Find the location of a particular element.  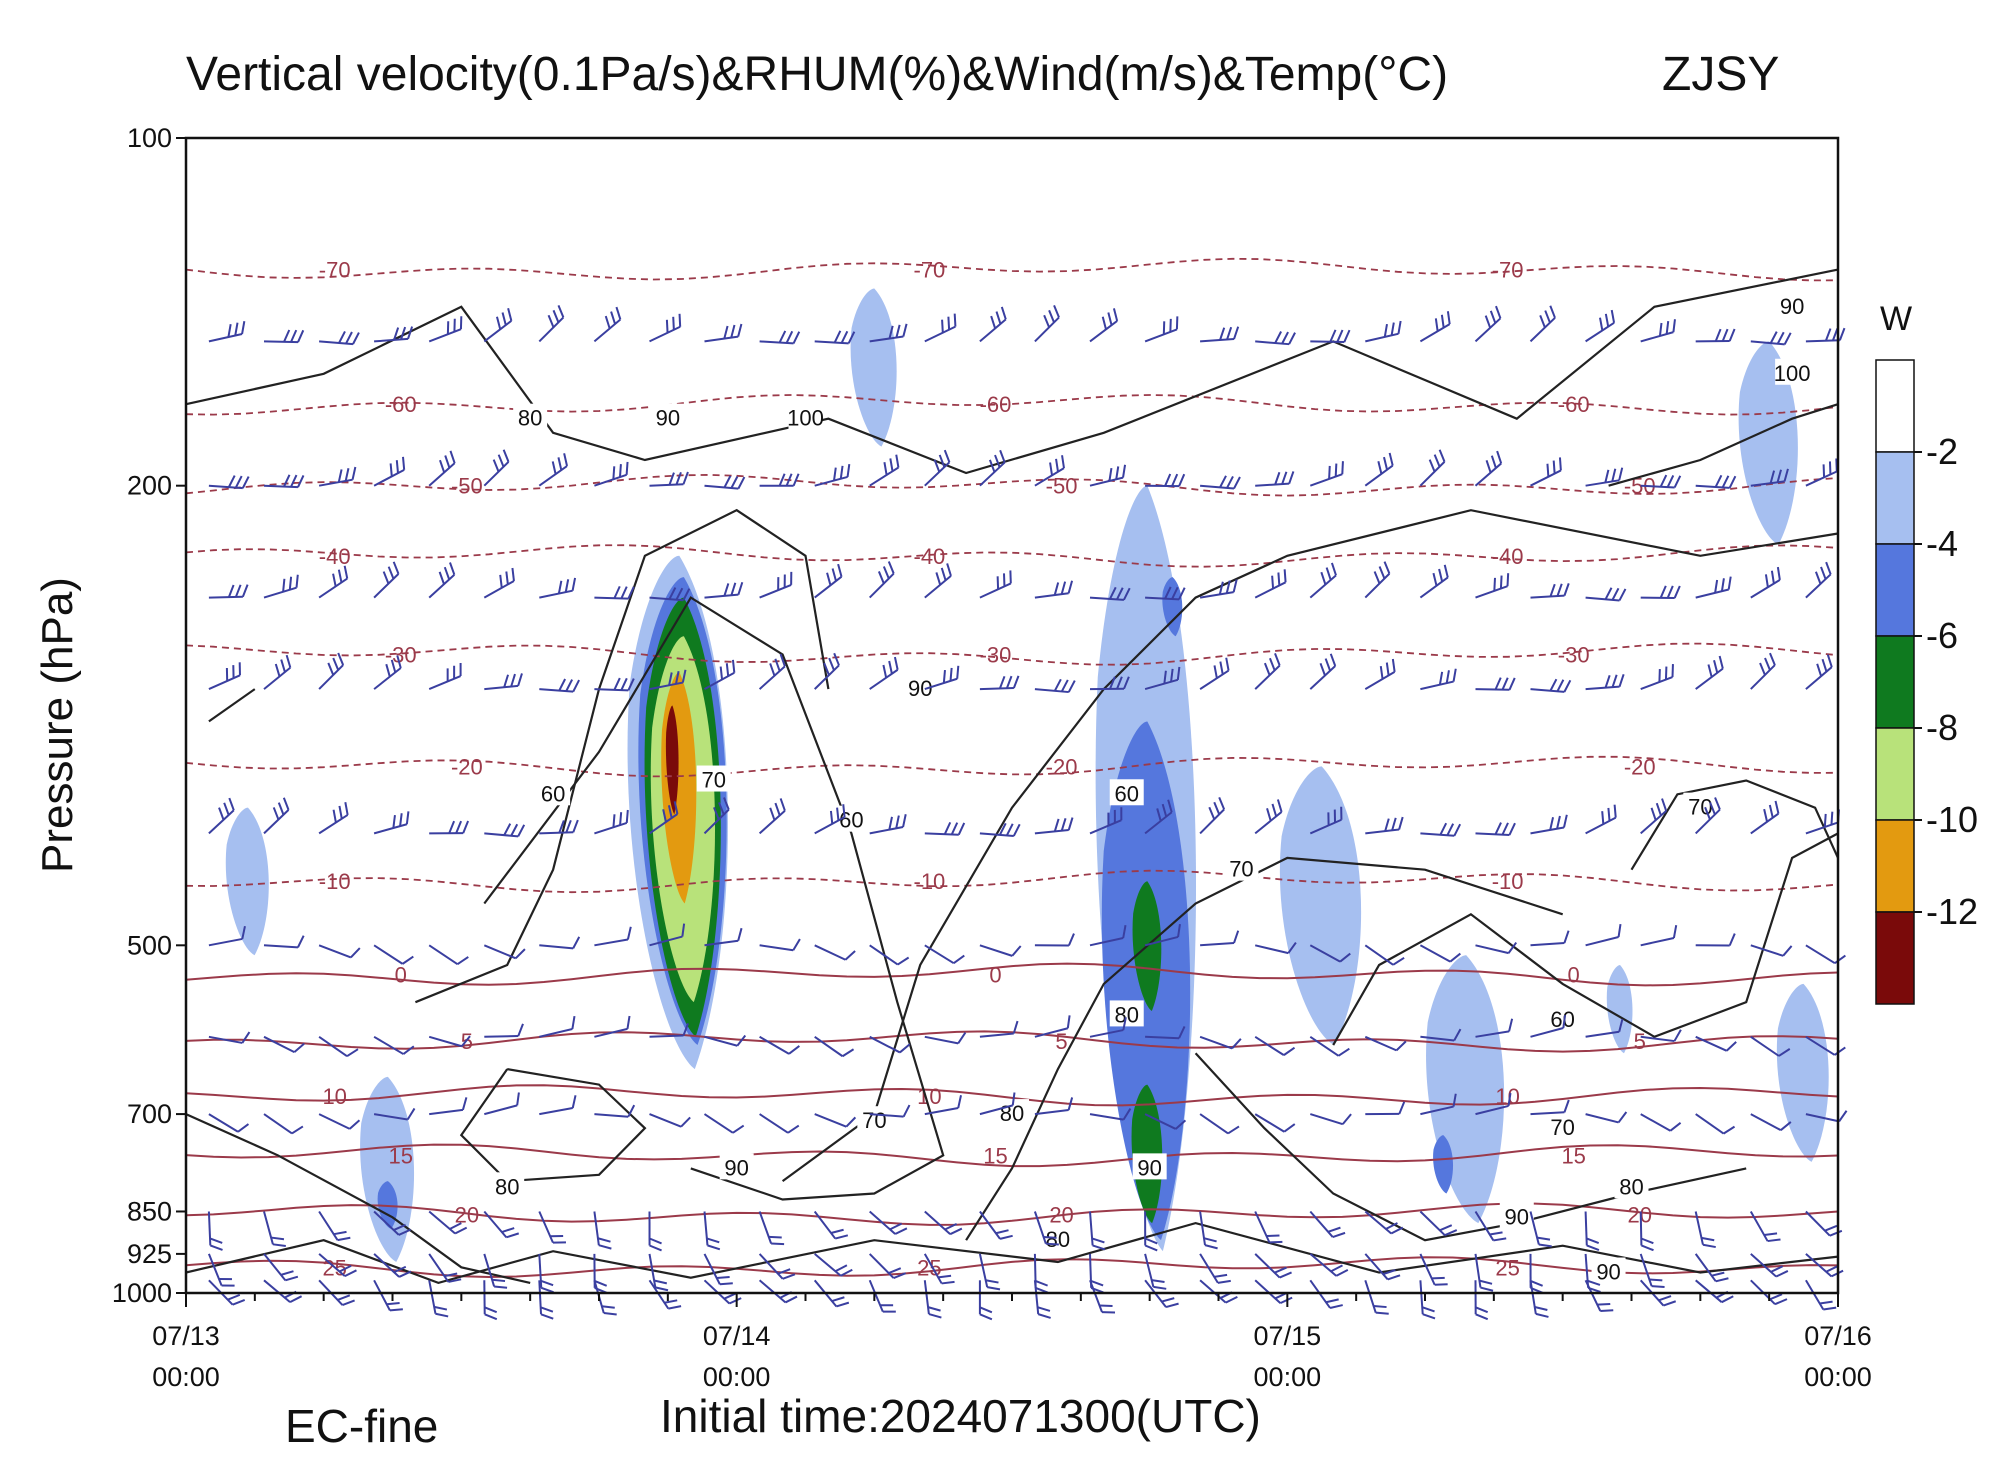

w-cell is located at coordinates (1619, 1009).